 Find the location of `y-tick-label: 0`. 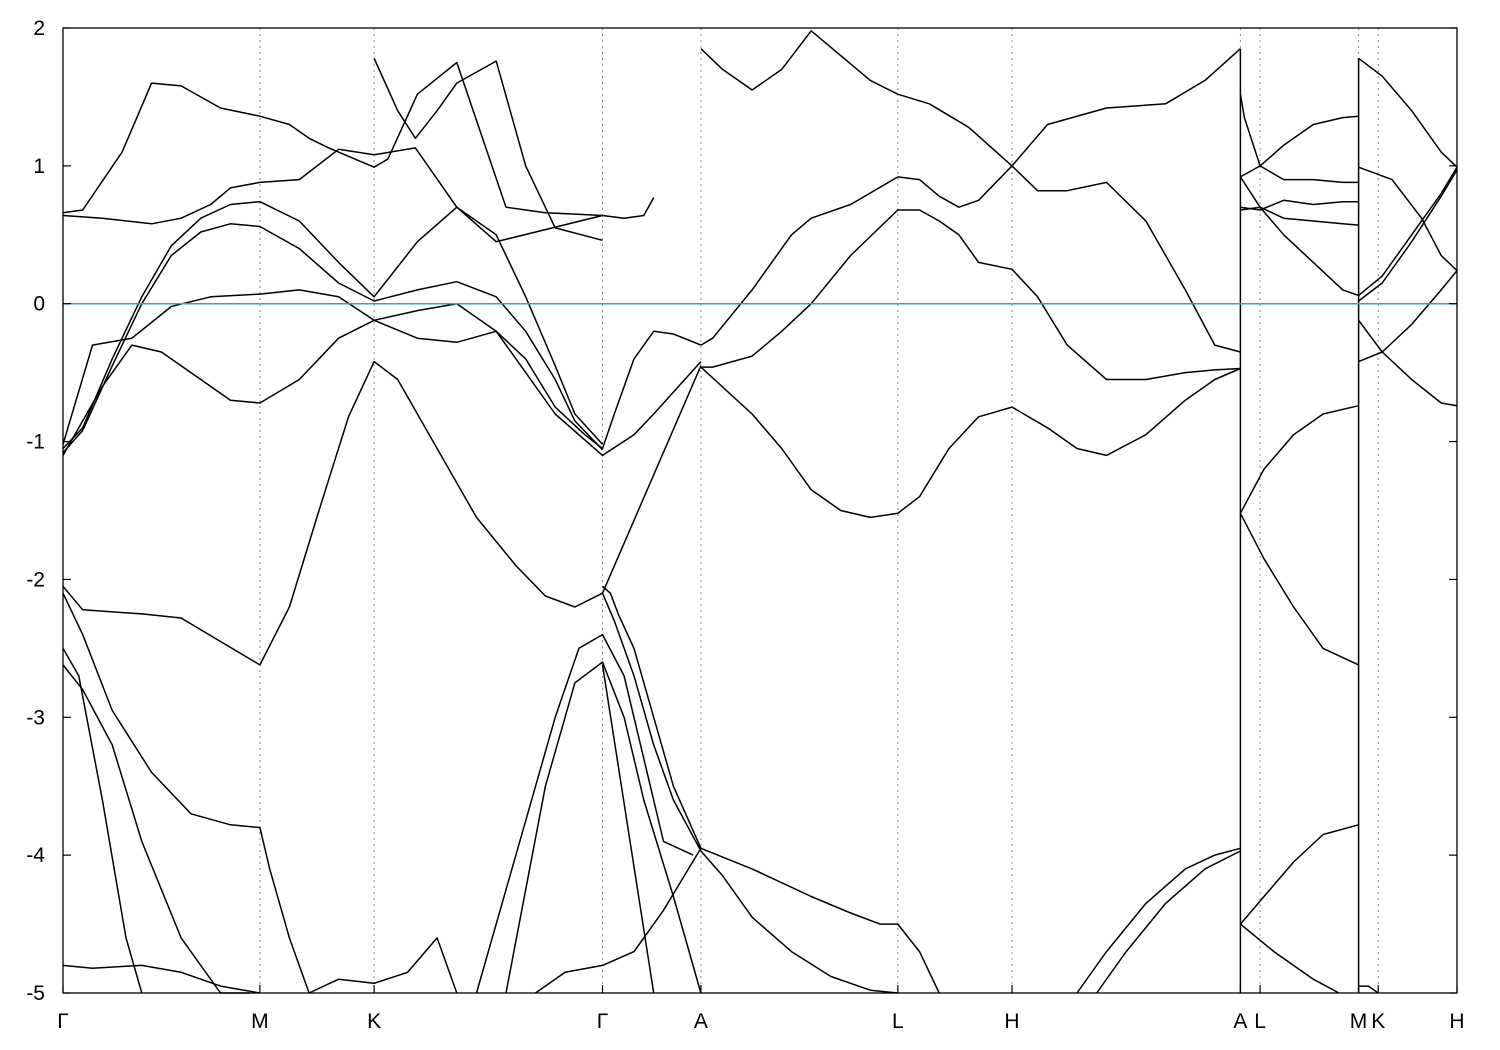

y-tick-label: 0 is located at coordinates (39, 304).